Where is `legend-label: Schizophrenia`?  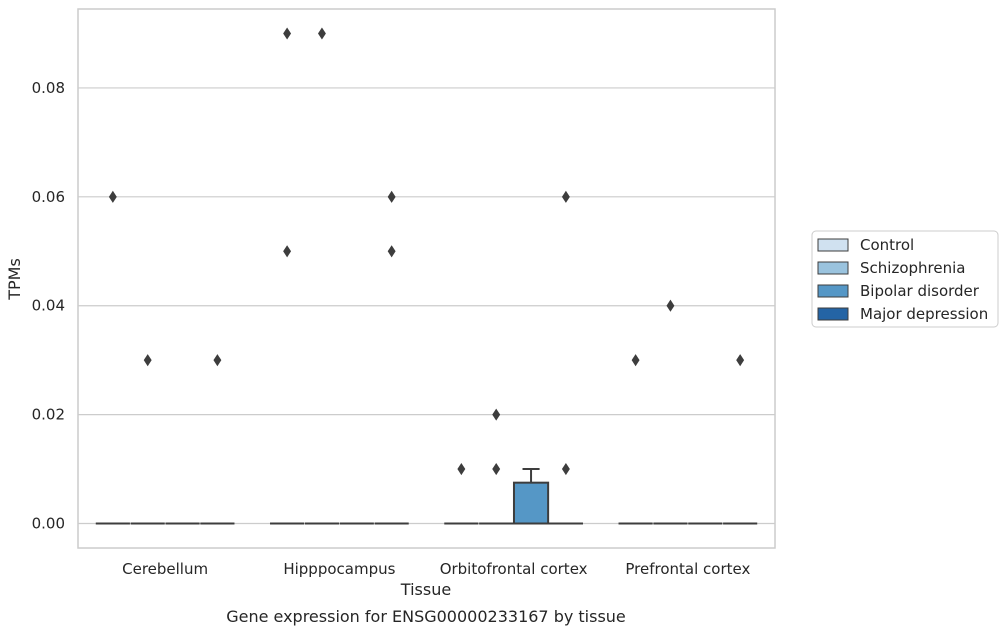
legend-label: Schizophrenia is located at coordinates (912, 268).